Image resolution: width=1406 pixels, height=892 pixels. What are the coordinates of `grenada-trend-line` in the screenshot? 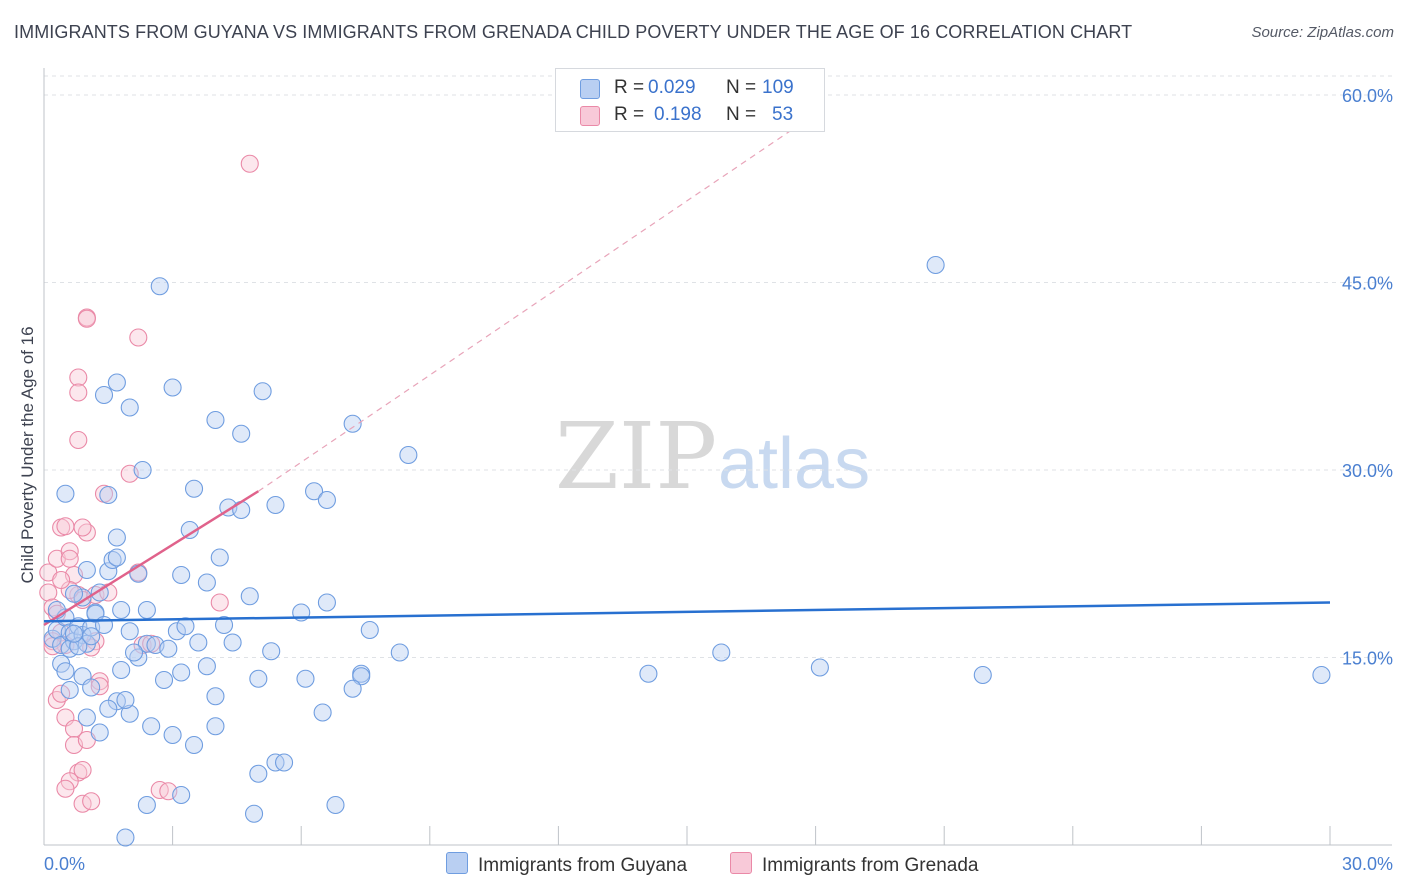 It's located at (151, 558).